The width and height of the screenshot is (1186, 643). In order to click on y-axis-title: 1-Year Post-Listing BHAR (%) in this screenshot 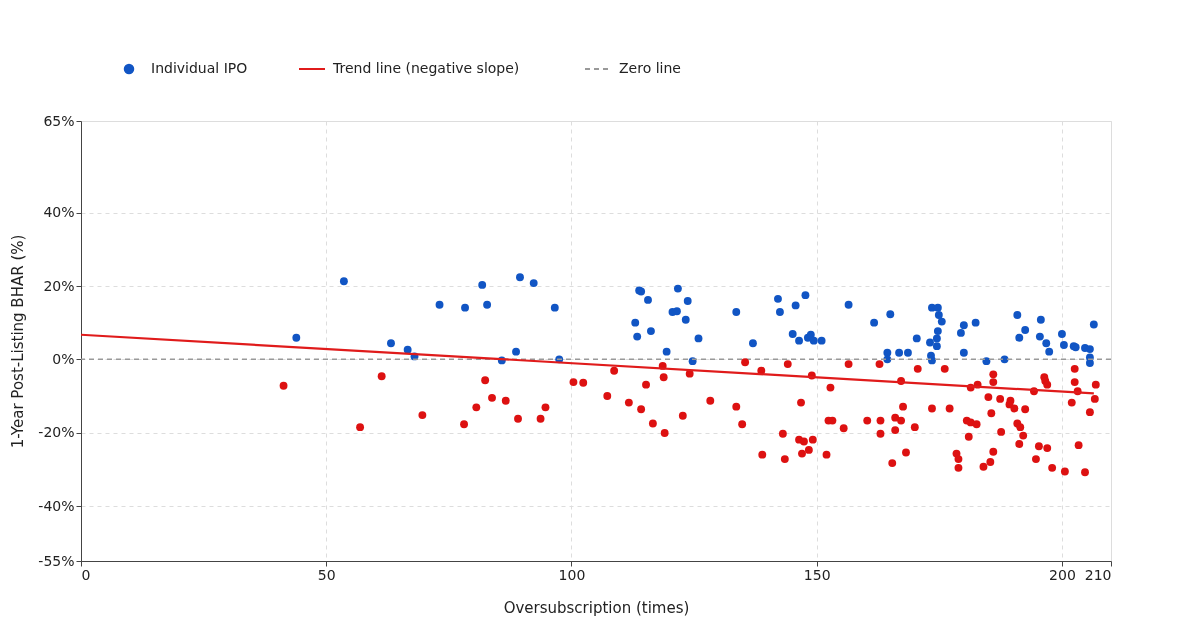, I will do `click(18, 341)`.